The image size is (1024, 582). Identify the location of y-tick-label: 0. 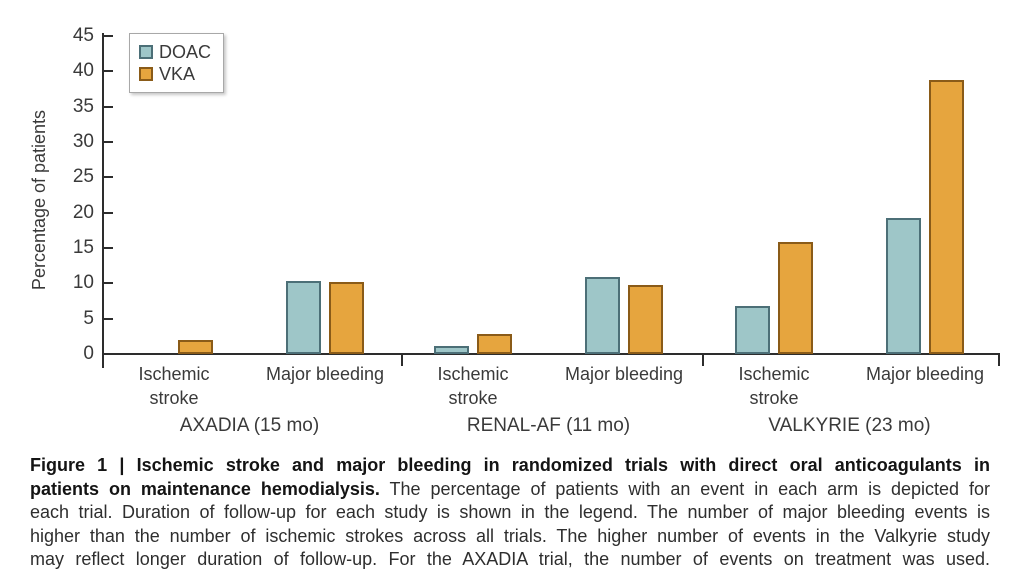
(88, 353).